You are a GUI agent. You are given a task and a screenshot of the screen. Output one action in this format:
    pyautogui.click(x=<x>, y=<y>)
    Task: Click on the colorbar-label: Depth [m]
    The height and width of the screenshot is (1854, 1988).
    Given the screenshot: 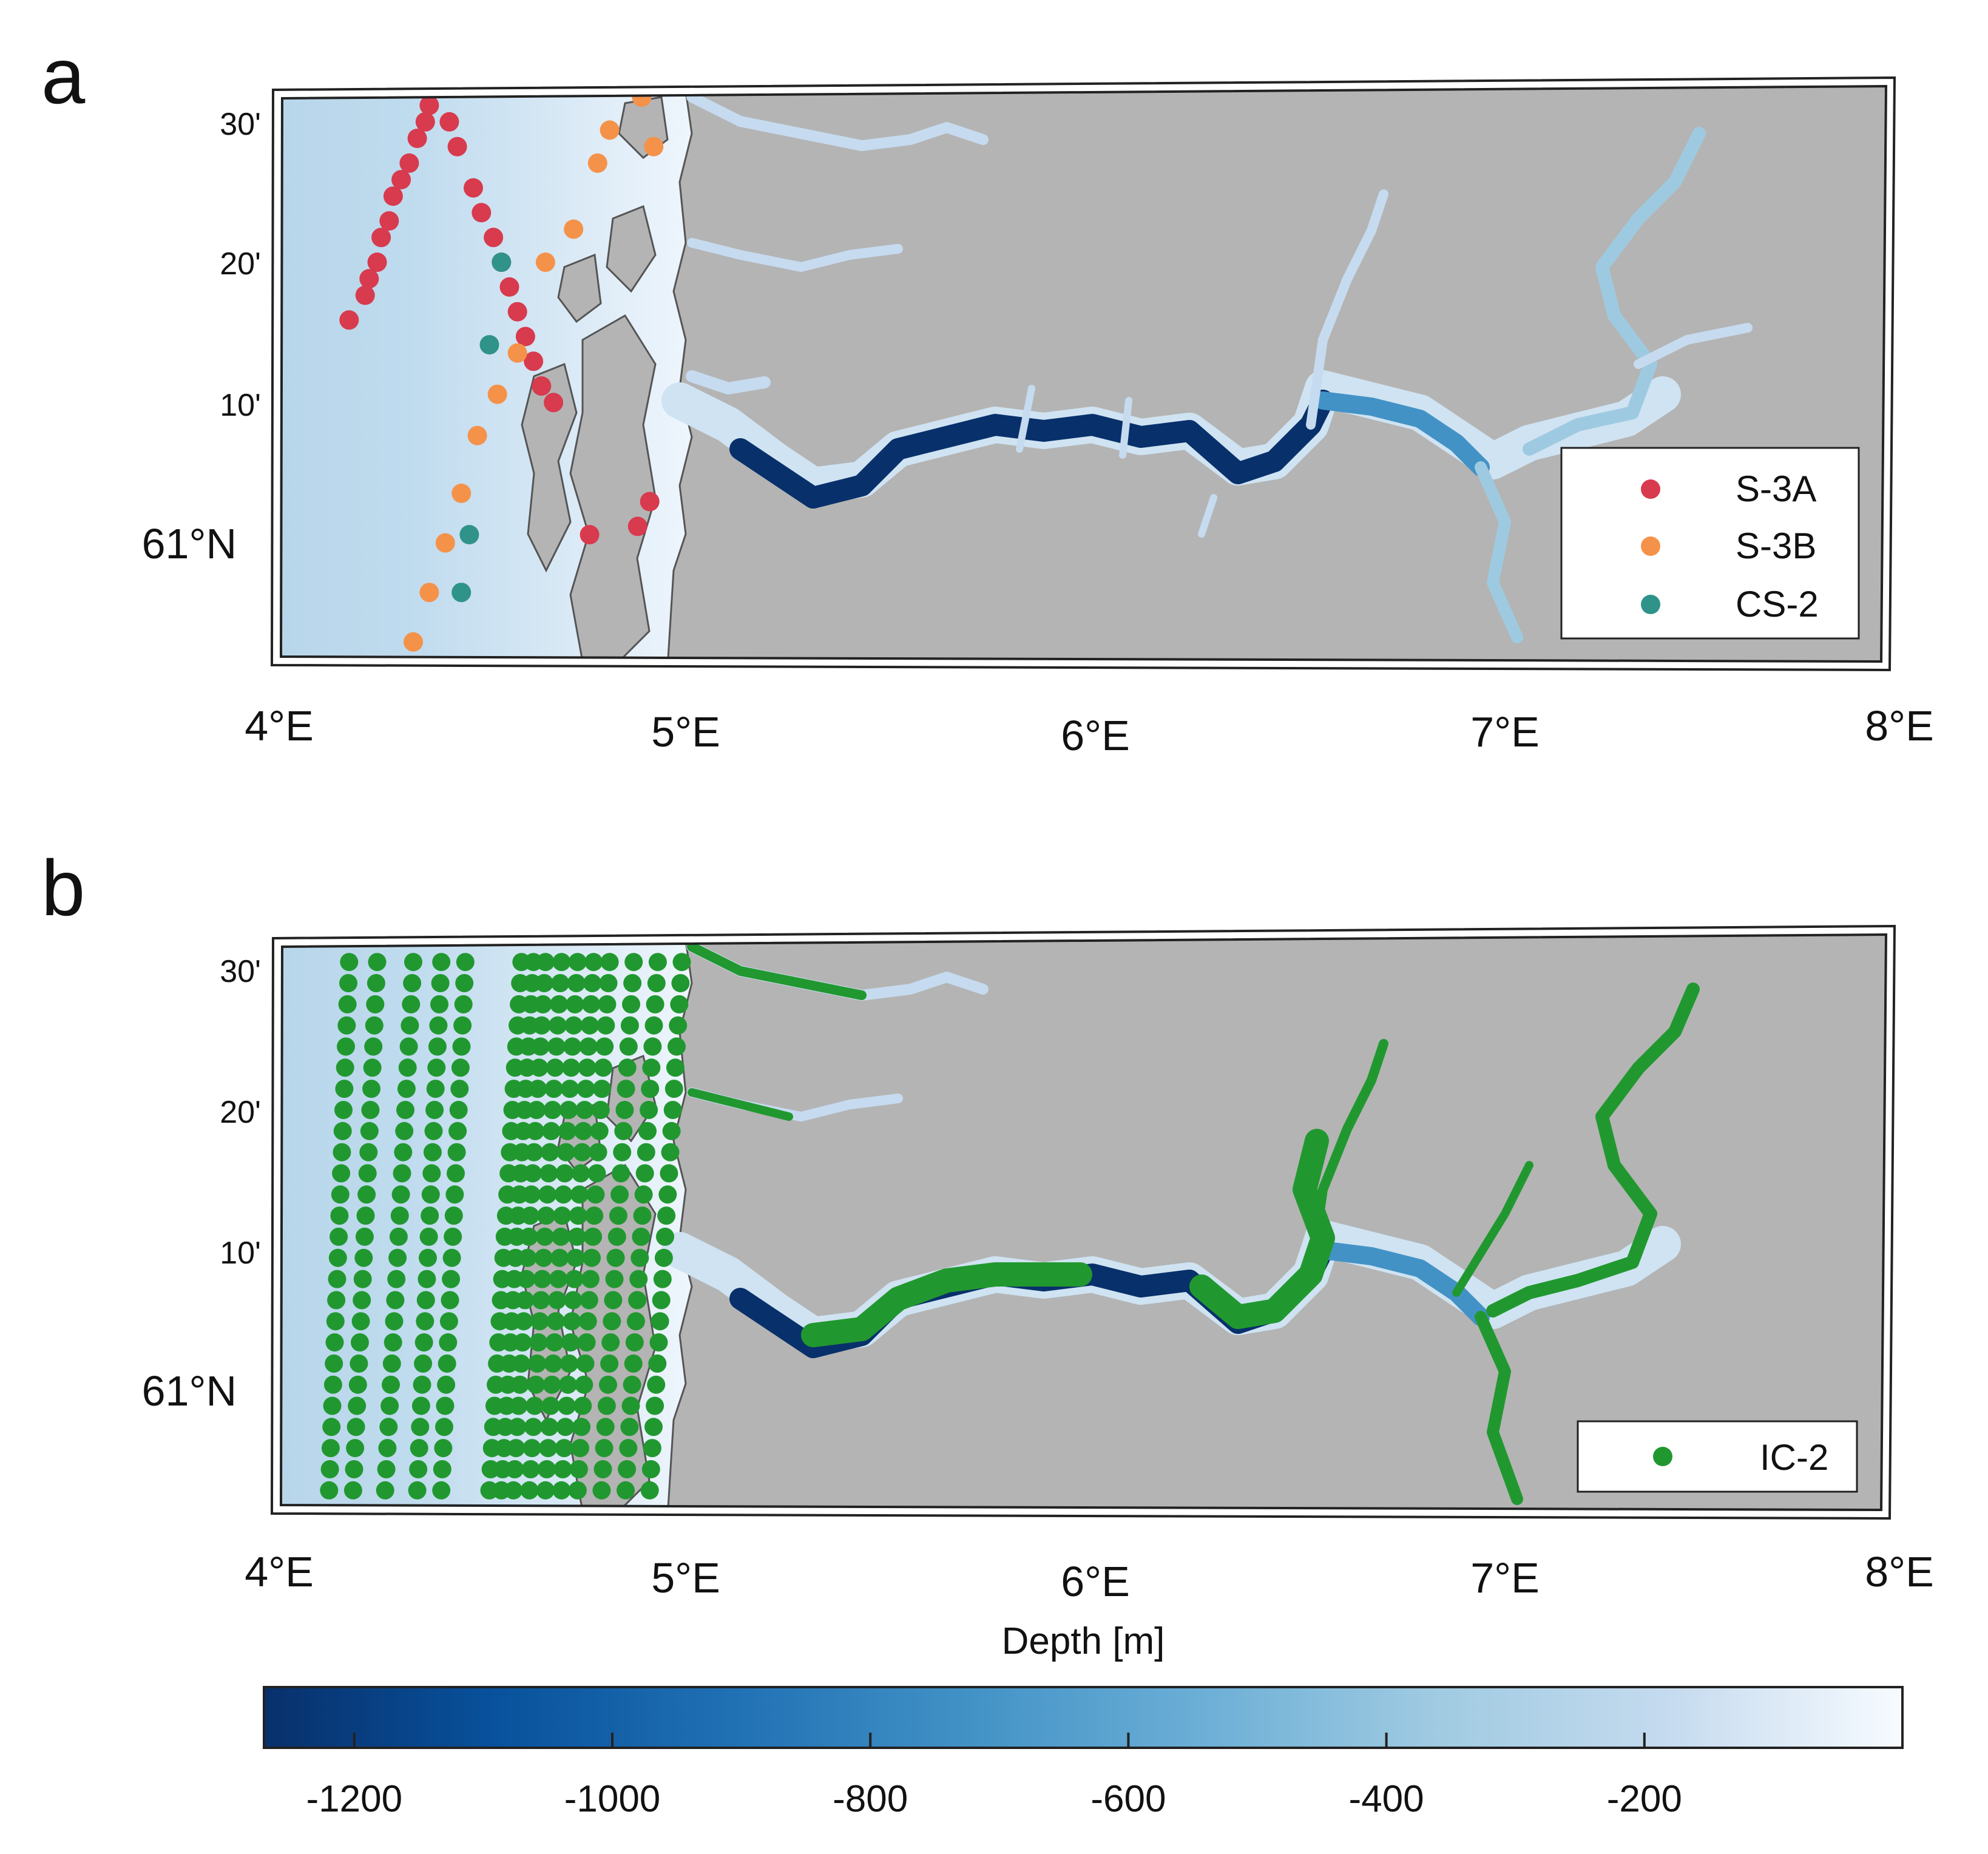 What is the action you would take?
    pyautogui.click(x=1083, y=1641)
    